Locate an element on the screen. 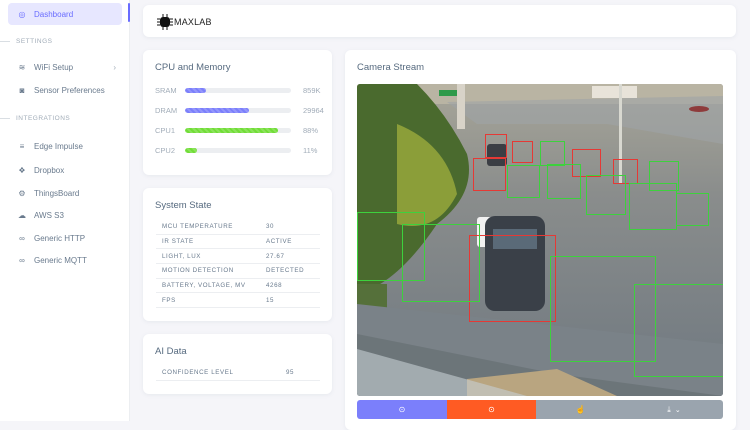 The height and width of the screenshot is (430, 750). table-row: FPS 15 is located at coordinates (238, 301).